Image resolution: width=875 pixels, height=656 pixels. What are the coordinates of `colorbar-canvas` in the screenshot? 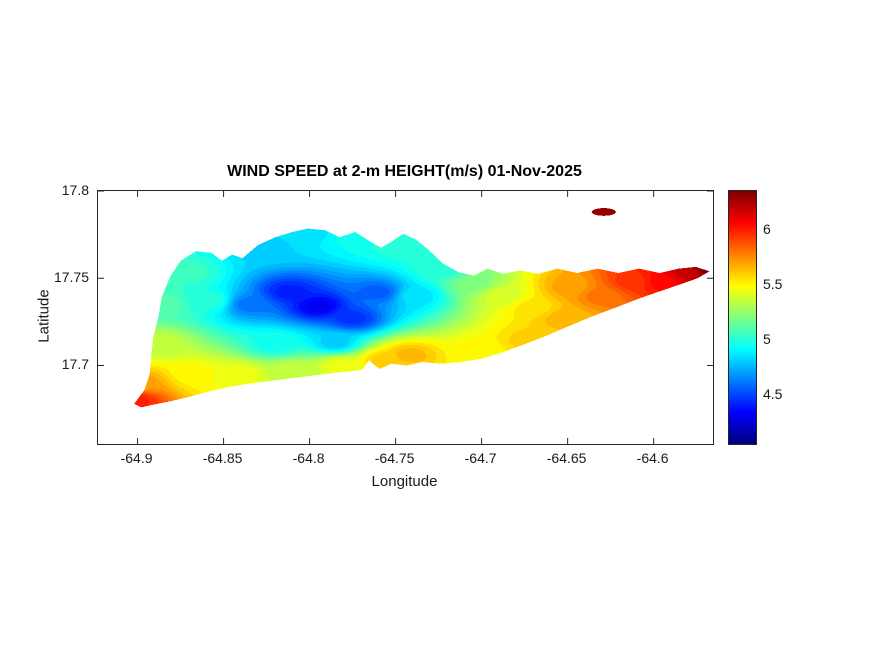 It's located at (742, 317).